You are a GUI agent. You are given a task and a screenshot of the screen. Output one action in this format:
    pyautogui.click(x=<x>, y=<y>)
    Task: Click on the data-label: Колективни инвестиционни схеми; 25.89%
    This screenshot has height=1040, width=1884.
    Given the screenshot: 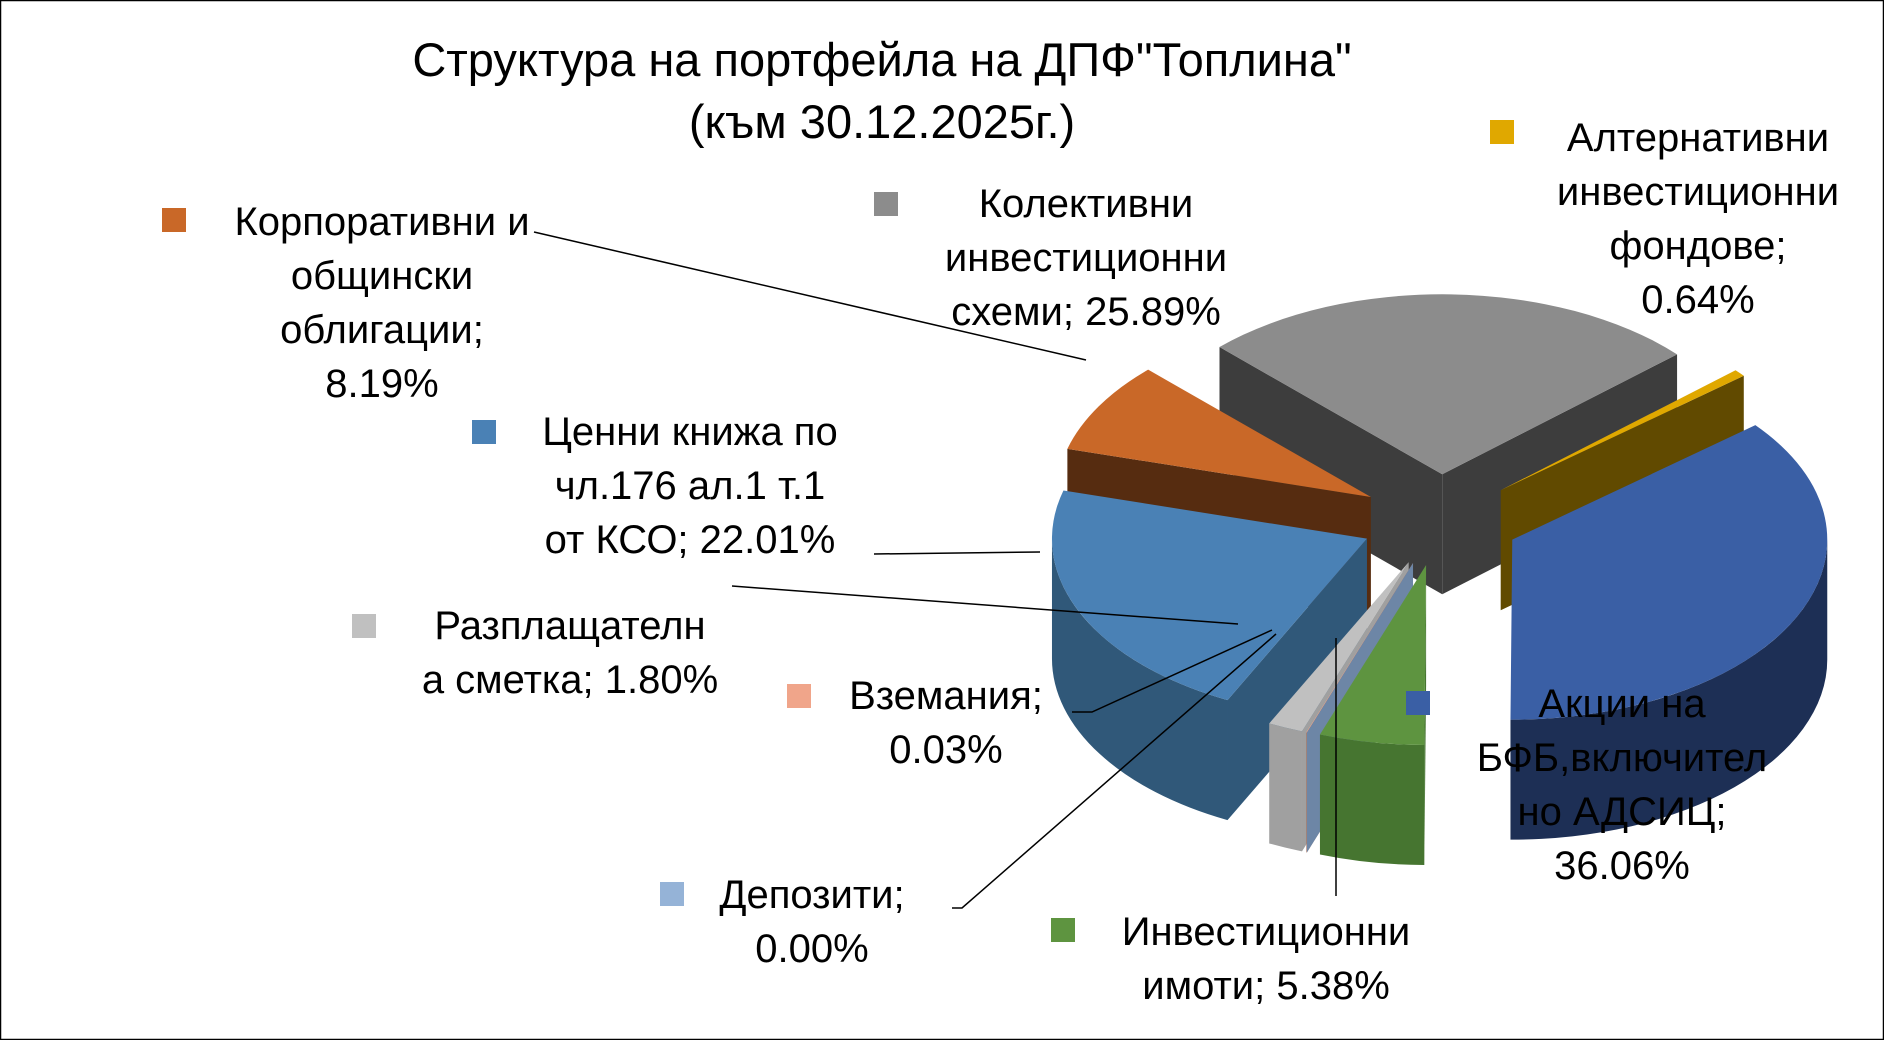 What is the action you would take?
    pyautogui.click(x=1050, y=258)
    